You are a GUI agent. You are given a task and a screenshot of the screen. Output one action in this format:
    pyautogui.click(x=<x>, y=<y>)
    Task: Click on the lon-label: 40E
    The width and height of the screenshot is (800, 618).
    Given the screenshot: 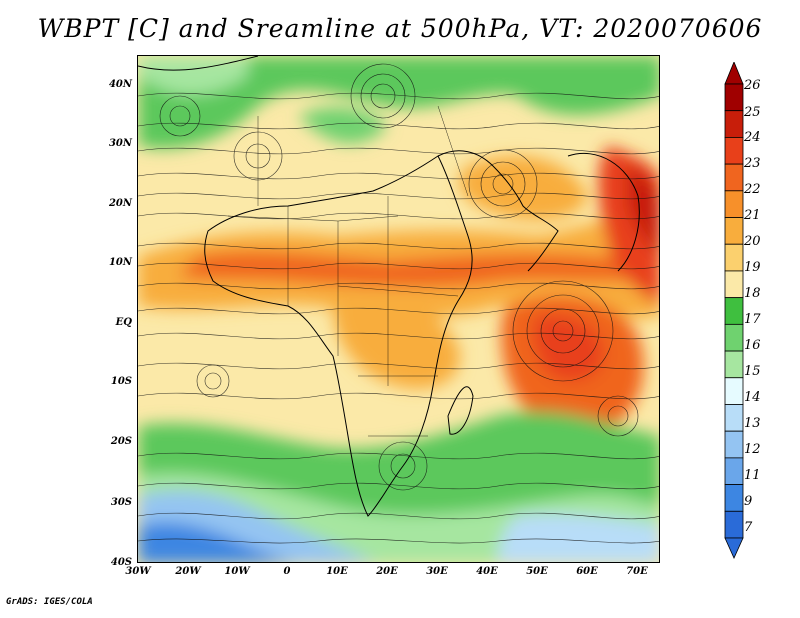 What is the action you would take?
    pyautogui.click(x=487, y=571)
    